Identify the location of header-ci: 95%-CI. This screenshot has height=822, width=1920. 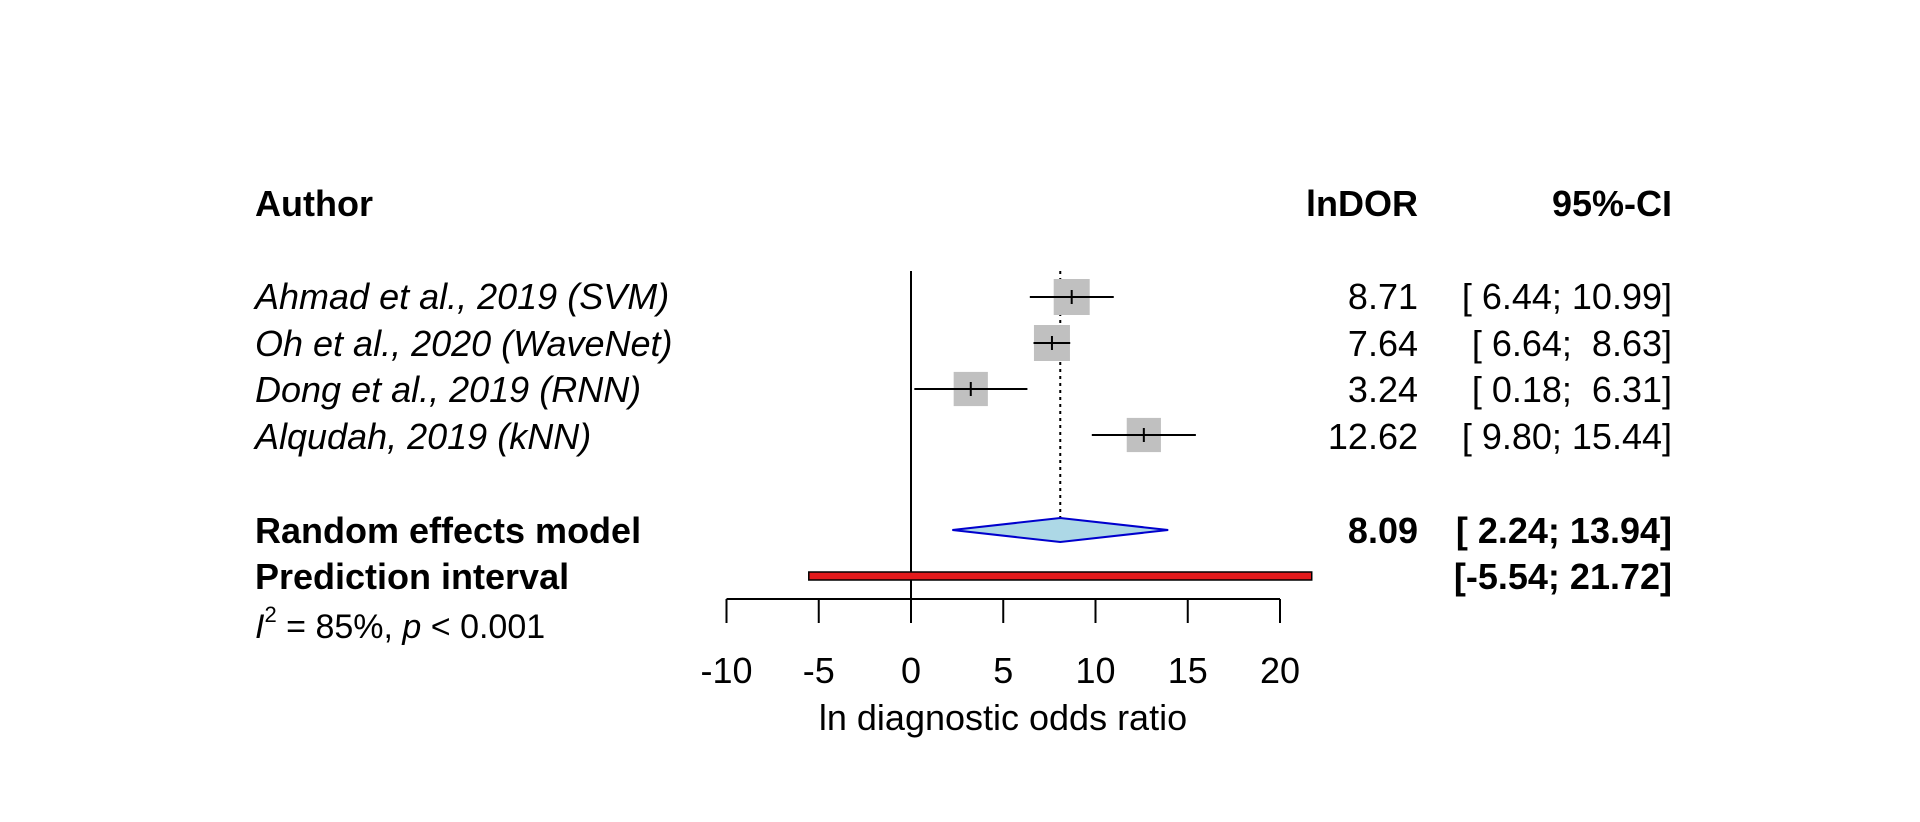
(1612, 203).